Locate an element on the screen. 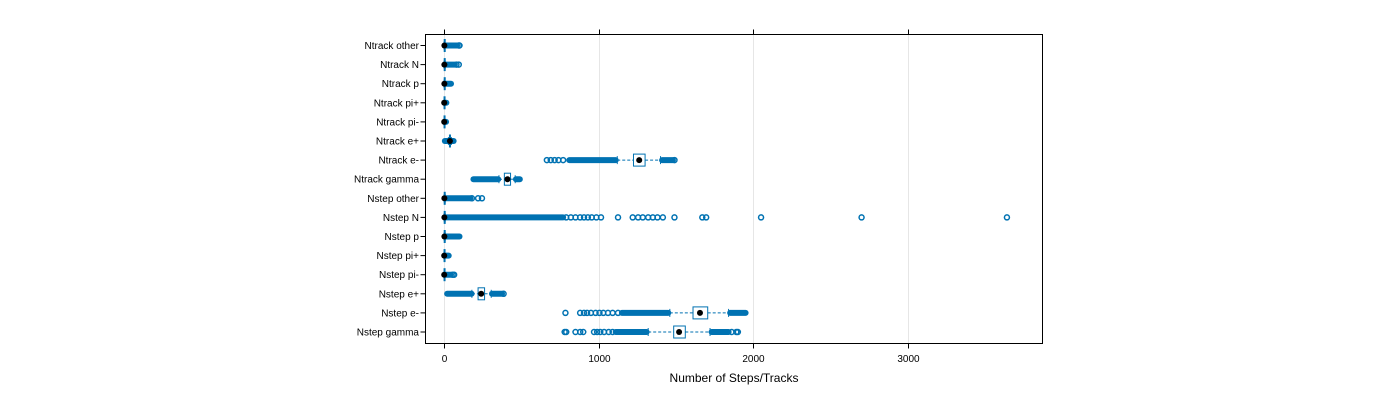 This screenshot has height=400, width=1400. category-label: Ntrack p is located at coordinates (401, 84).